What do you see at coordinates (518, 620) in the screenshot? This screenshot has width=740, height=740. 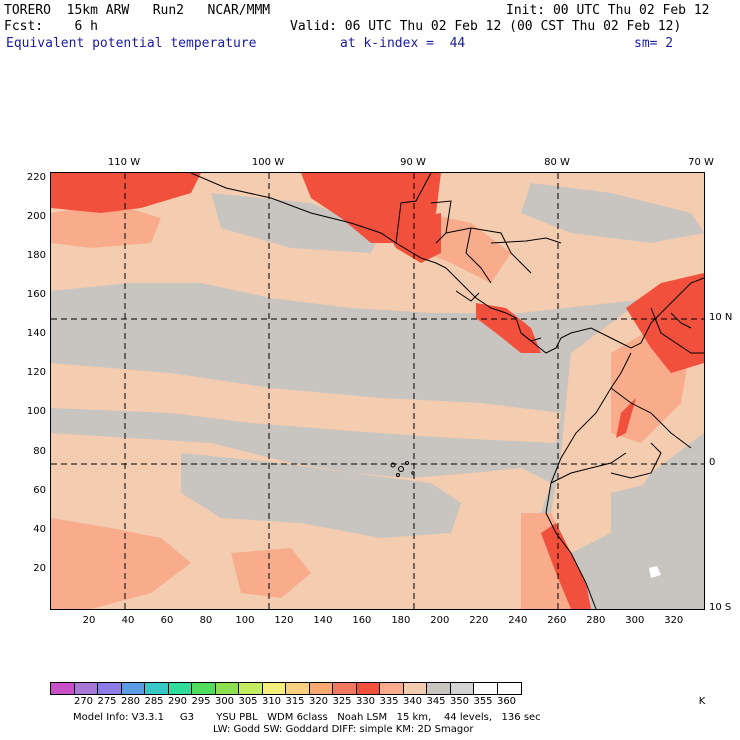 I see `x-tick-label: 240` at bounding box center [518, 620].